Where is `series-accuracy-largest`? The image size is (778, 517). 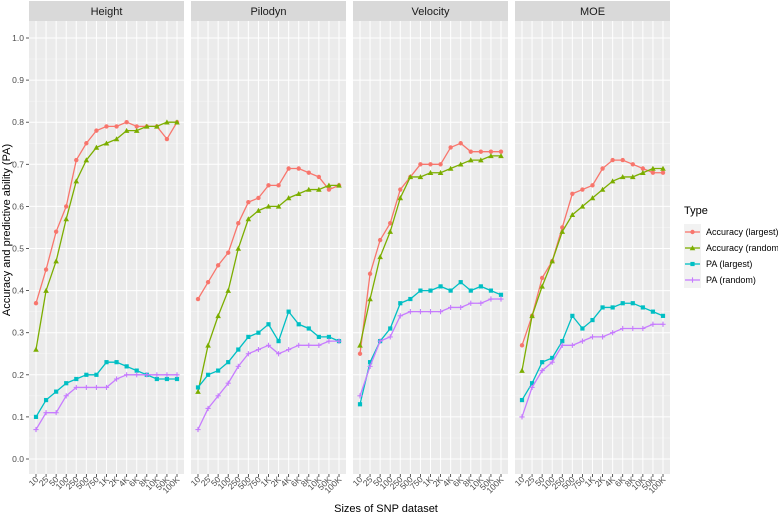
series-accuracy-largest is located at coordinates (268, 234).